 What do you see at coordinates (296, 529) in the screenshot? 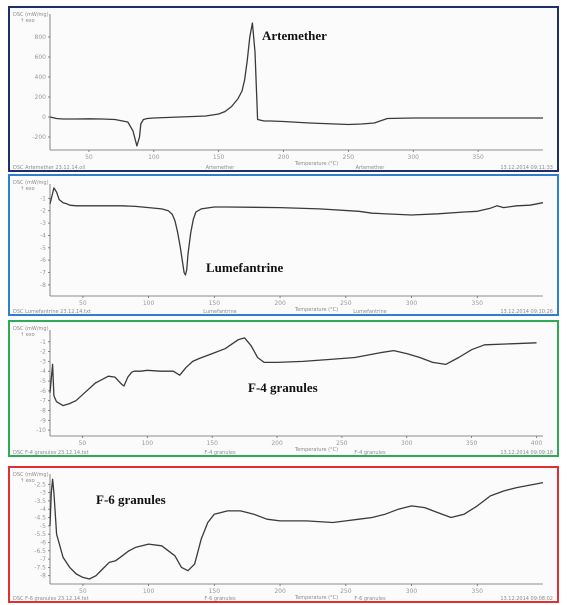
I see `dsc-trace-f6-granules` at bounding box center [296, 529].